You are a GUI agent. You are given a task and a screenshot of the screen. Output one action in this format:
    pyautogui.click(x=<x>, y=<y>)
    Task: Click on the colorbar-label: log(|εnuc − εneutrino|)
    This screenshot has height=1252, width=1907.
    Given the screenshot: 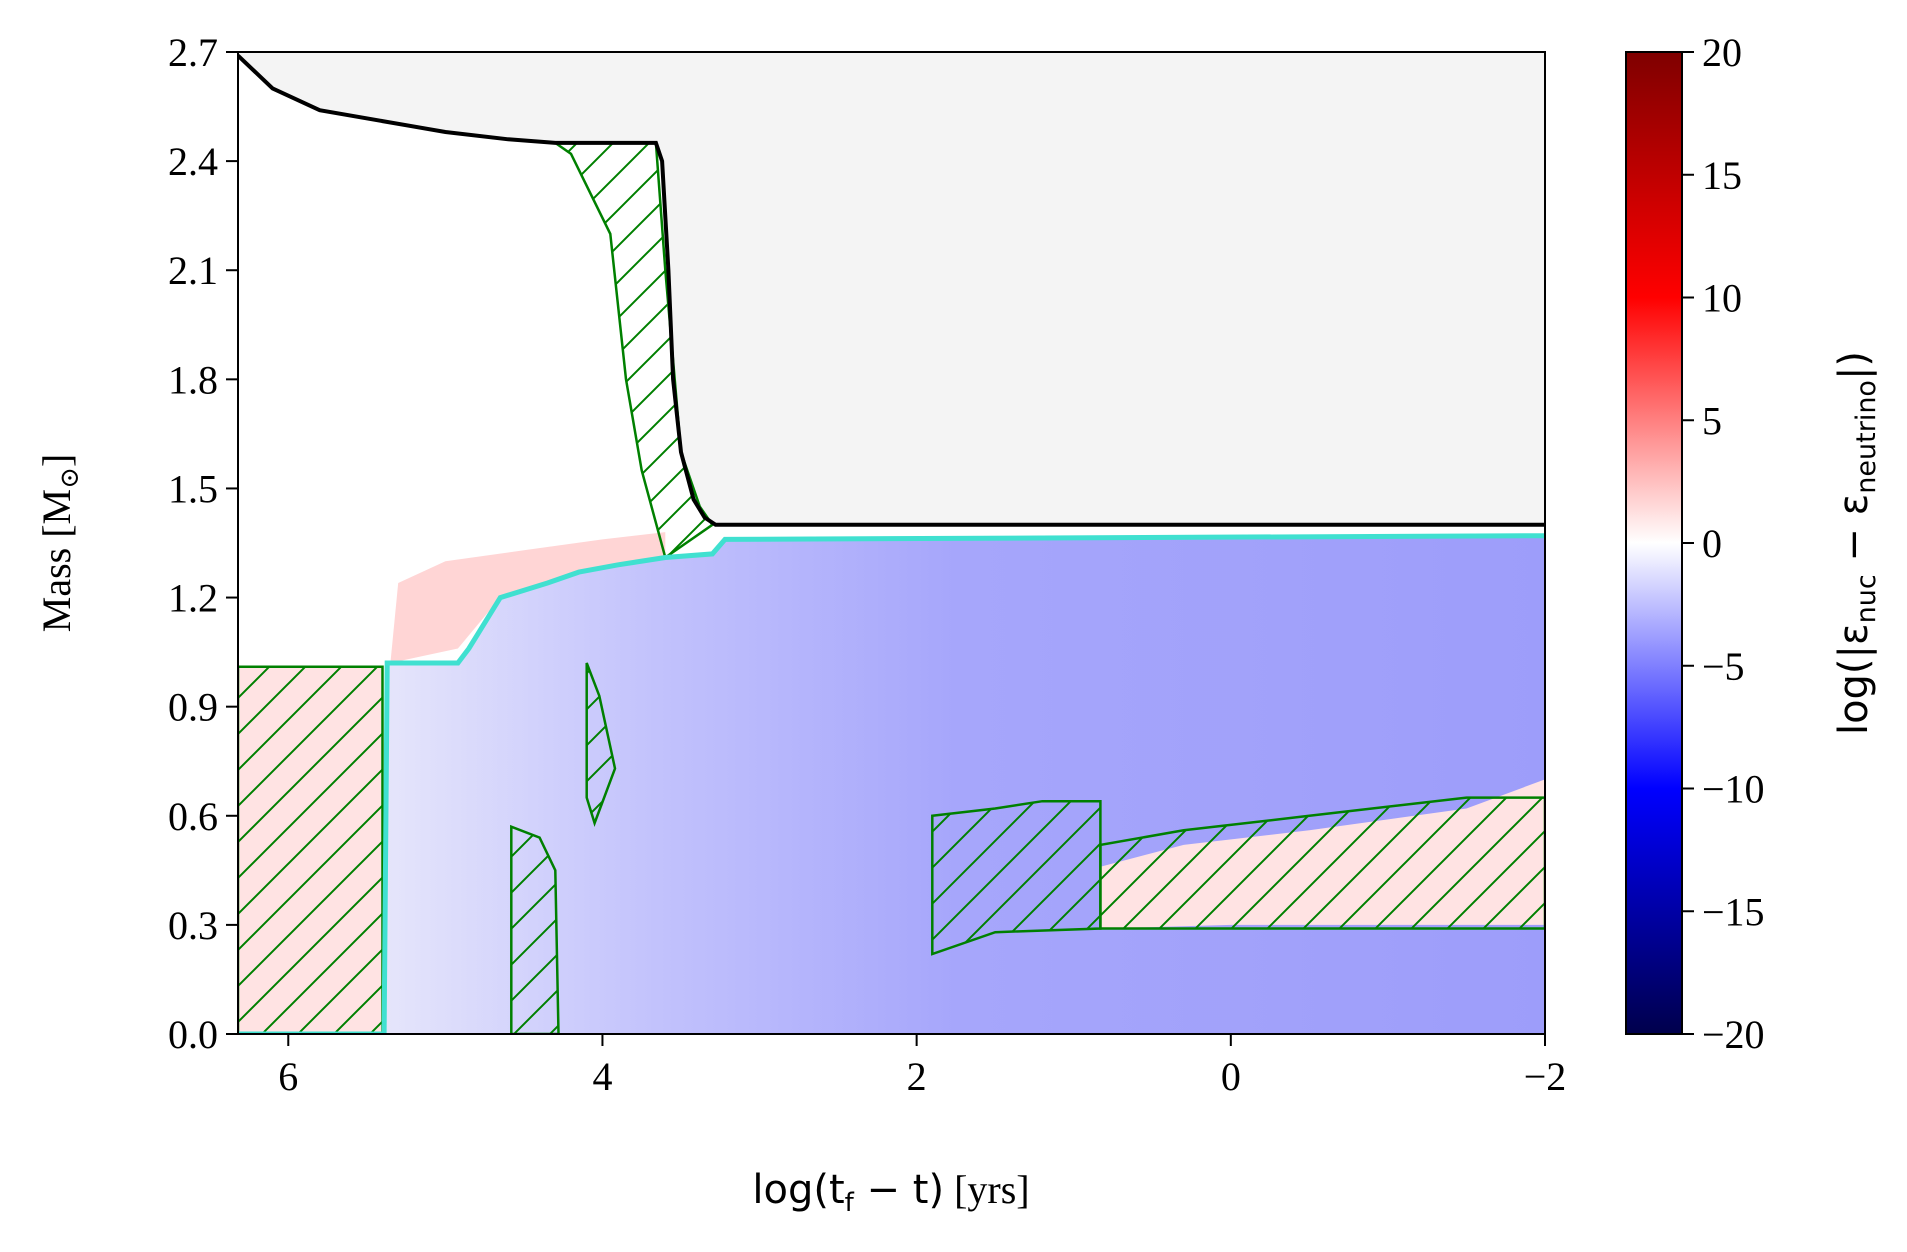 What is the action you would take?
    pyautogui.click(x=1856, y=543)
    